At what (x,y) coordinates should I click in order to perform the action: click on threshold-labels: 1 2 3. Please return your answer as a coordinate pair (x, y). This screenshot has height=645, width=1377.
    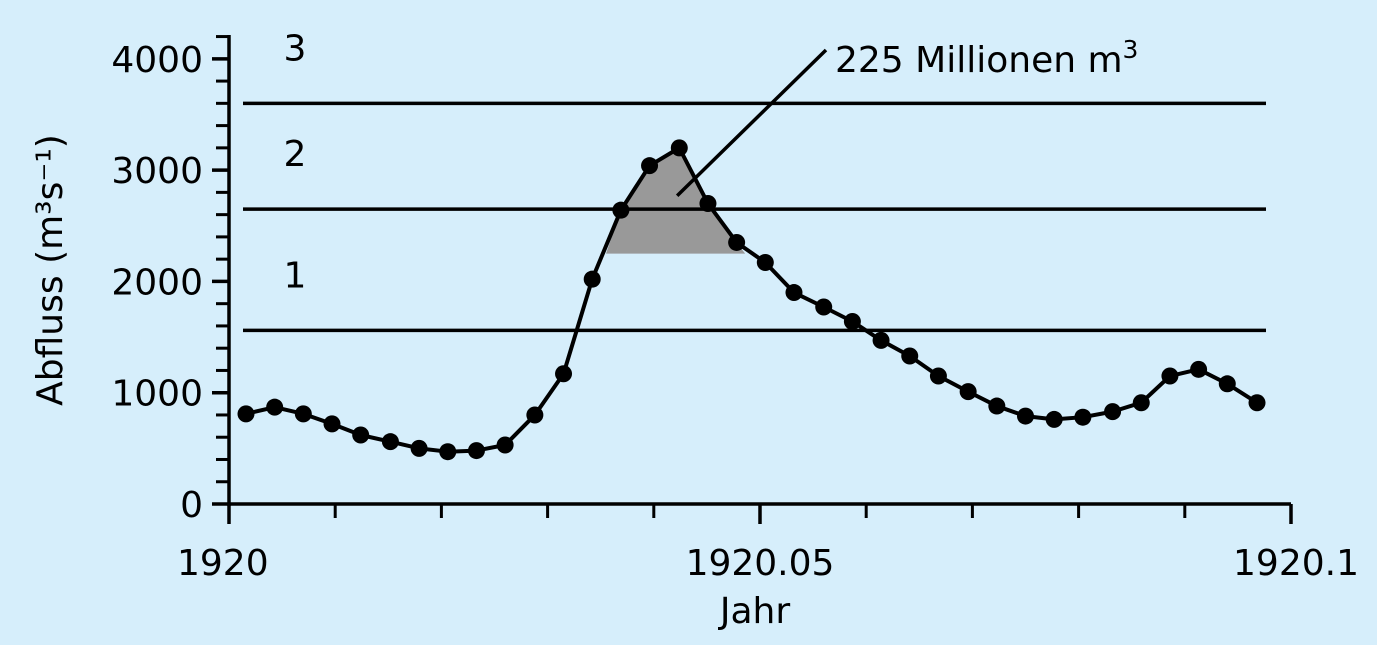
    Looking at the image, I should click on (295, 162).